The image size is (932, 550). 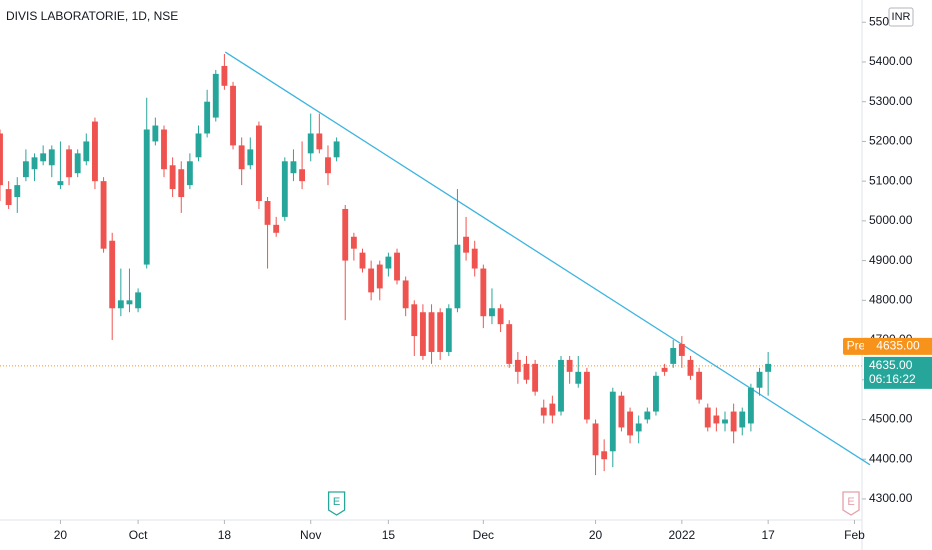 I want to click on y-tick-label: 5200.00, so click(x=891, y=141).